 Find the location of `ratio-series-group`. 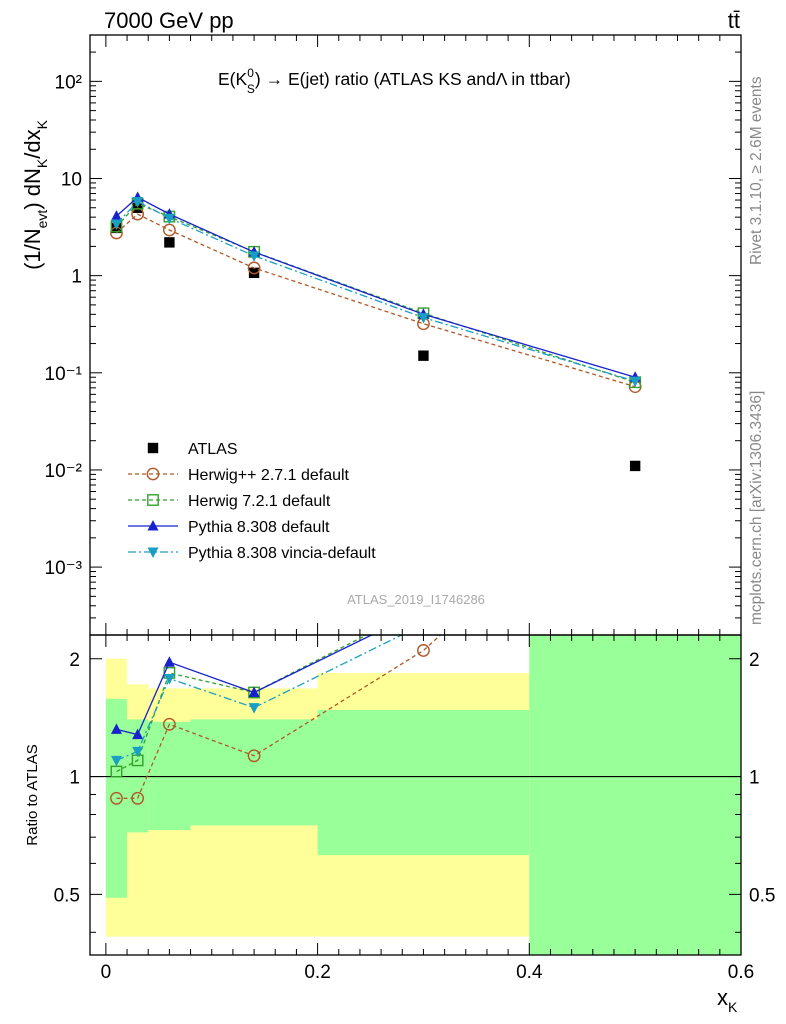

ratio-series-group is located at coordinates (276, 720).